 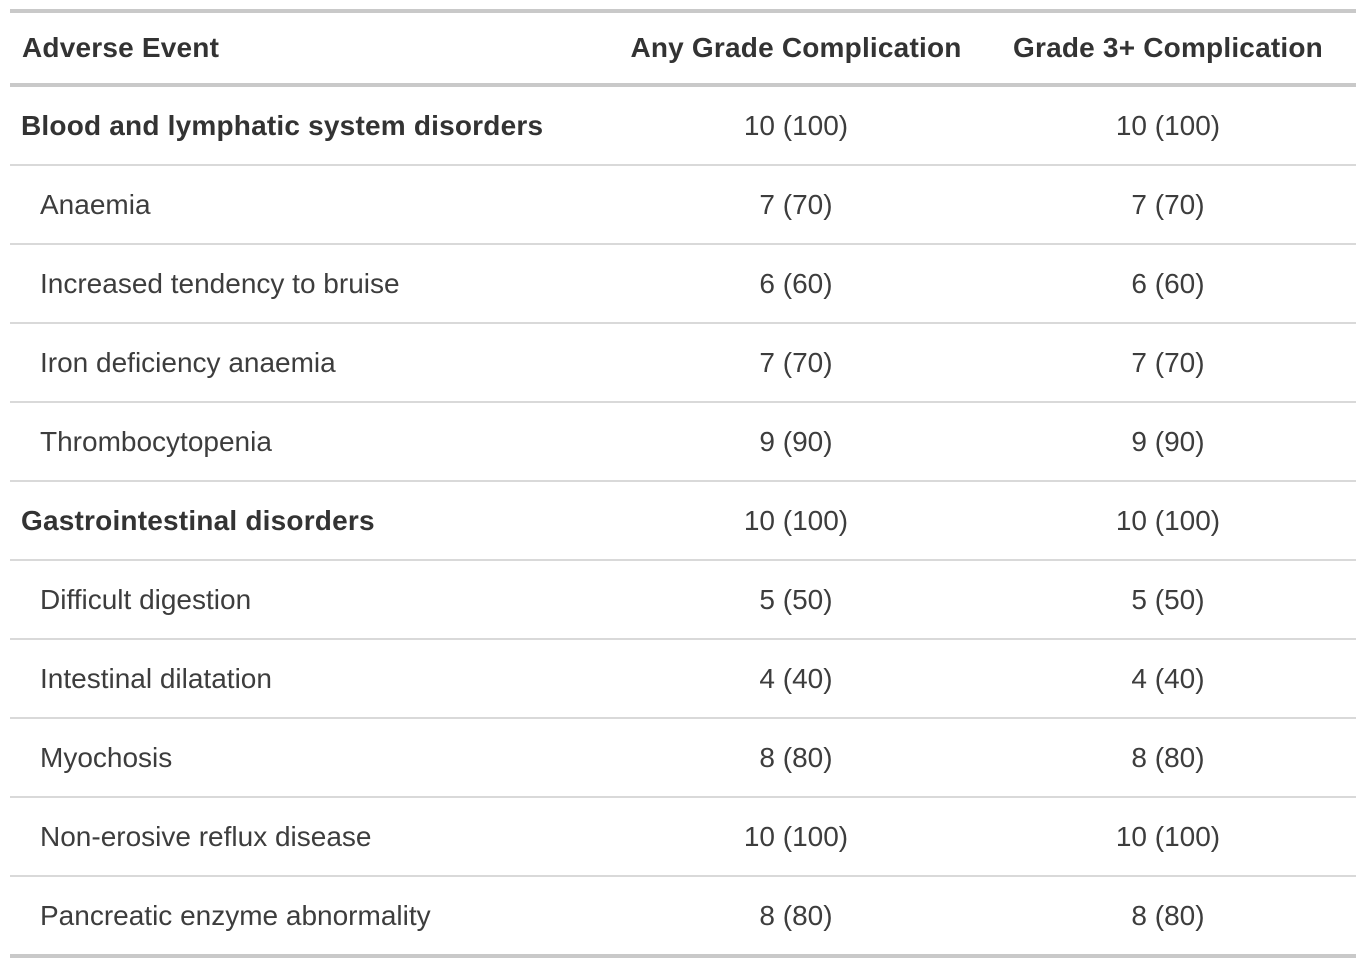 I want to click on adverse-event-cell: Intestinal dilatation, so click(x=311, y=679).